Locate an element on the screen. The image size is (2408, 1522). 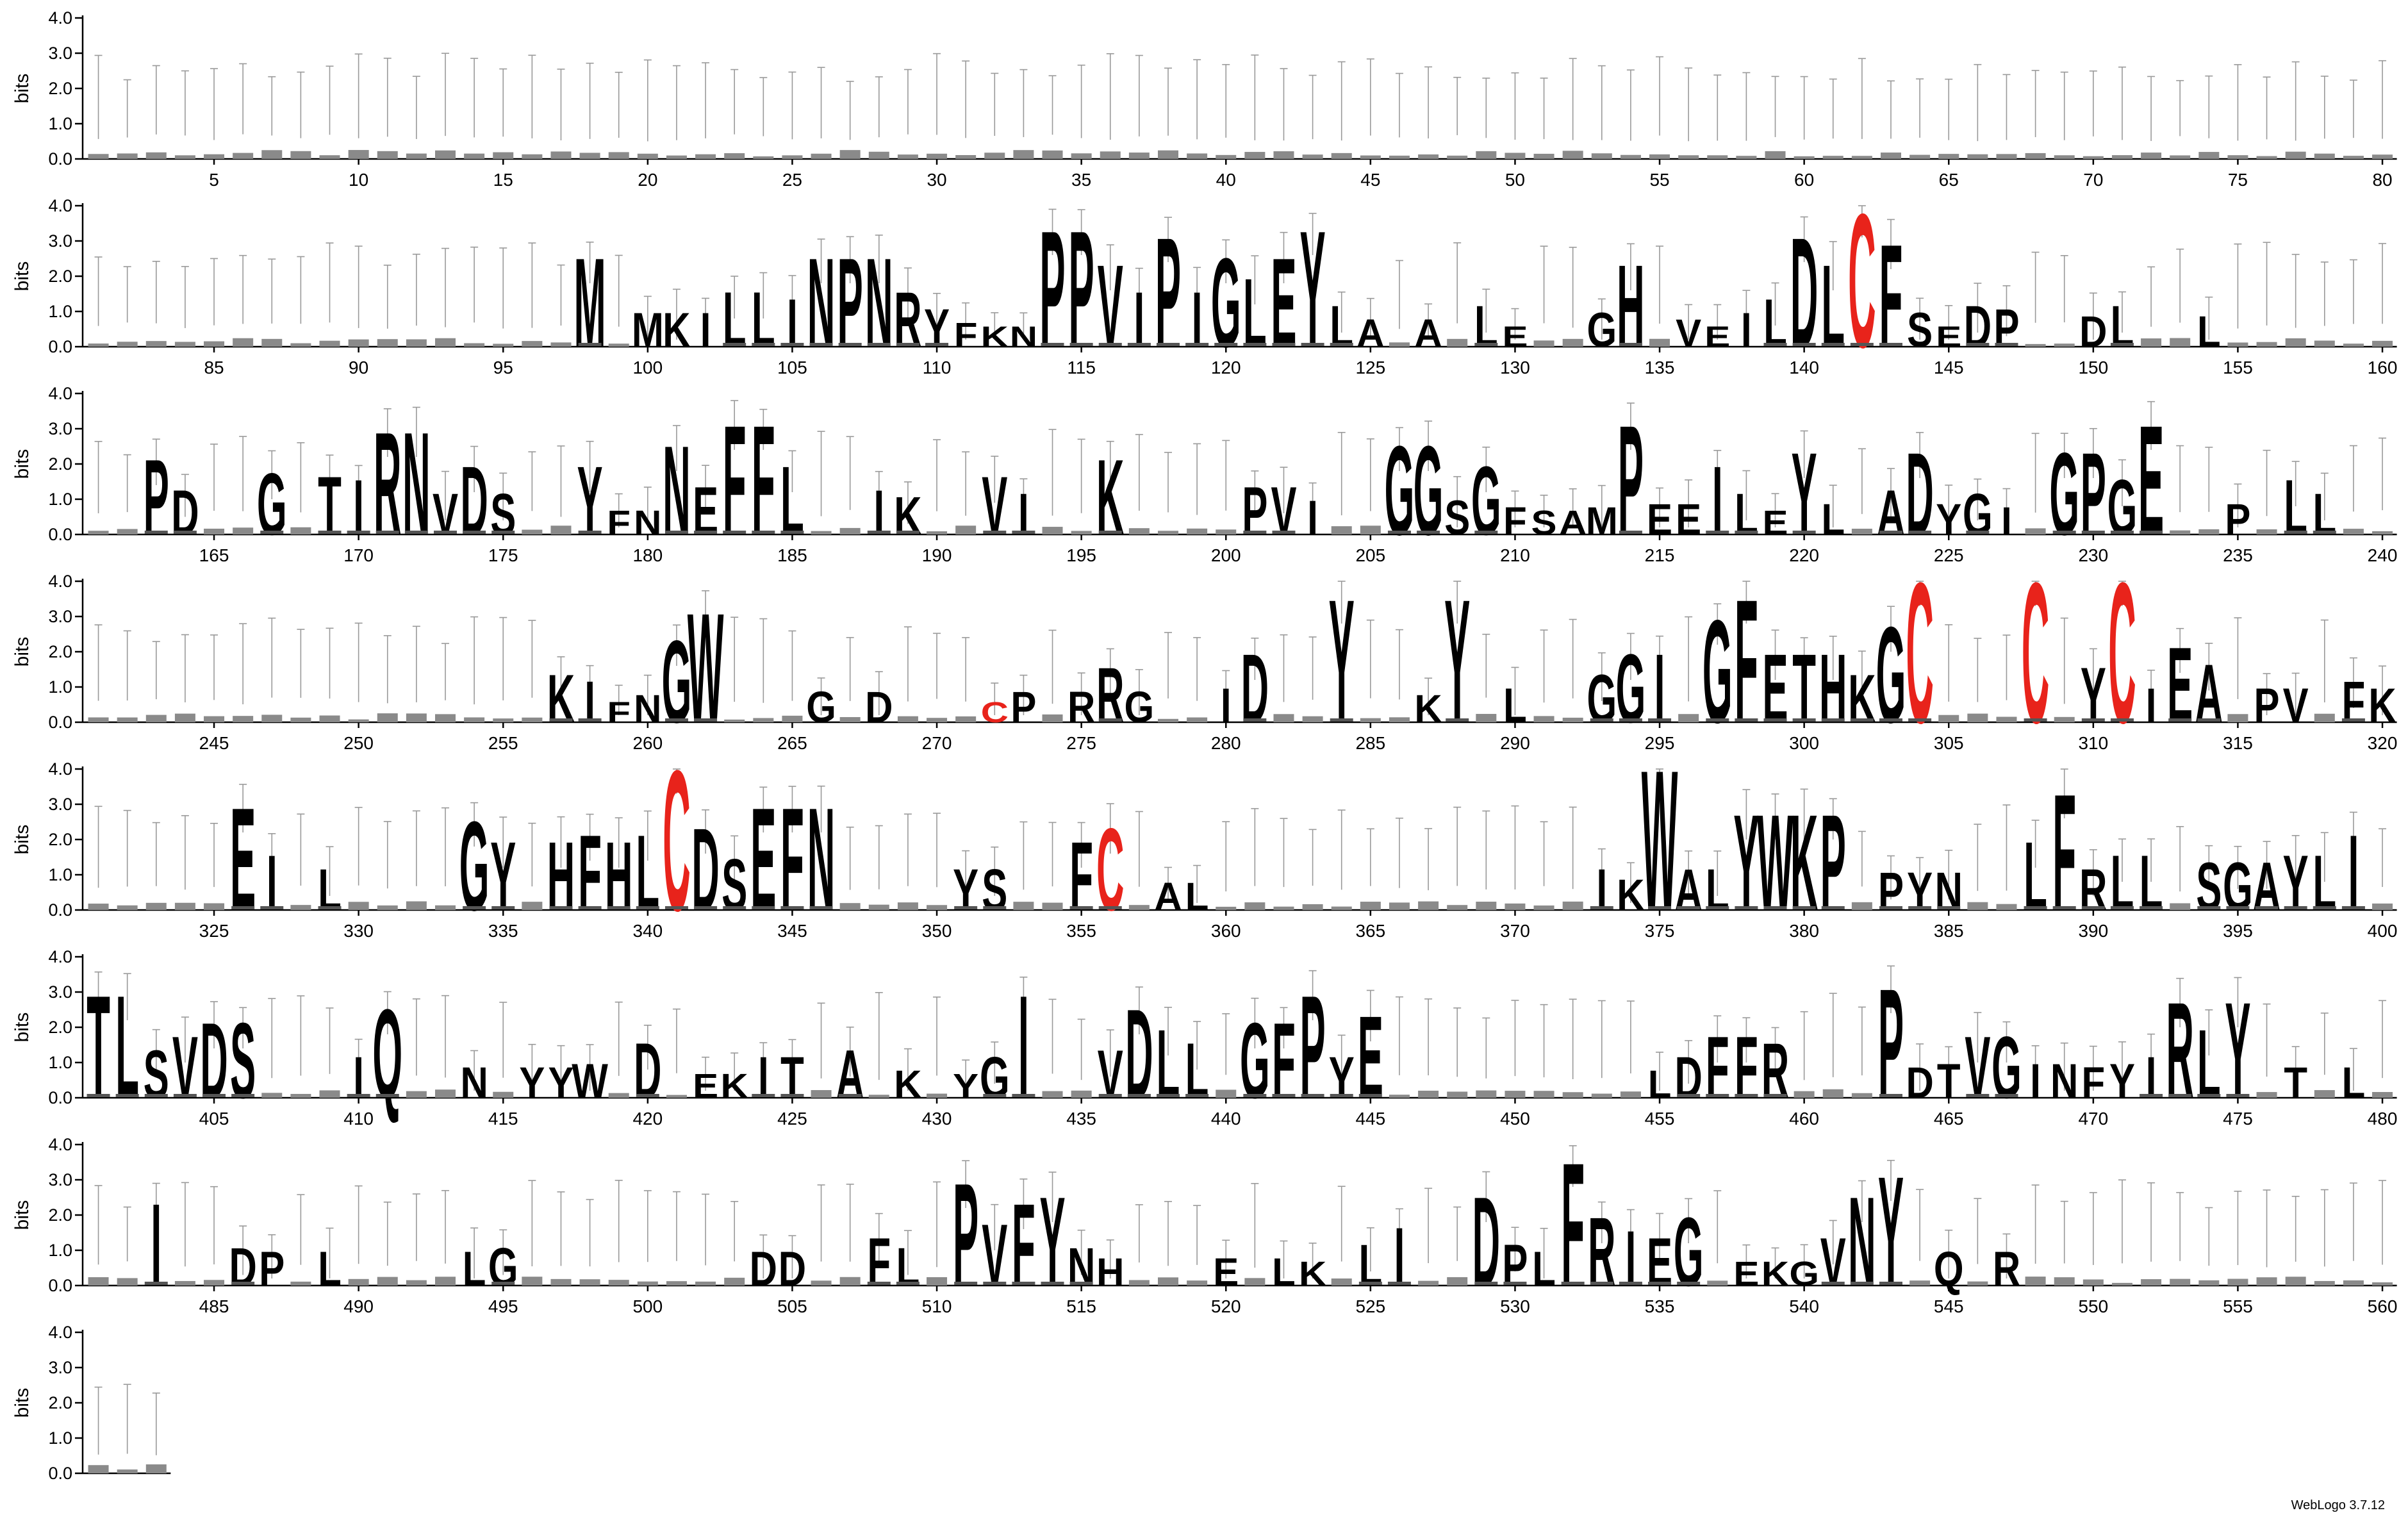
x-tick-label: 35 is located at coordinates (1081, 180).